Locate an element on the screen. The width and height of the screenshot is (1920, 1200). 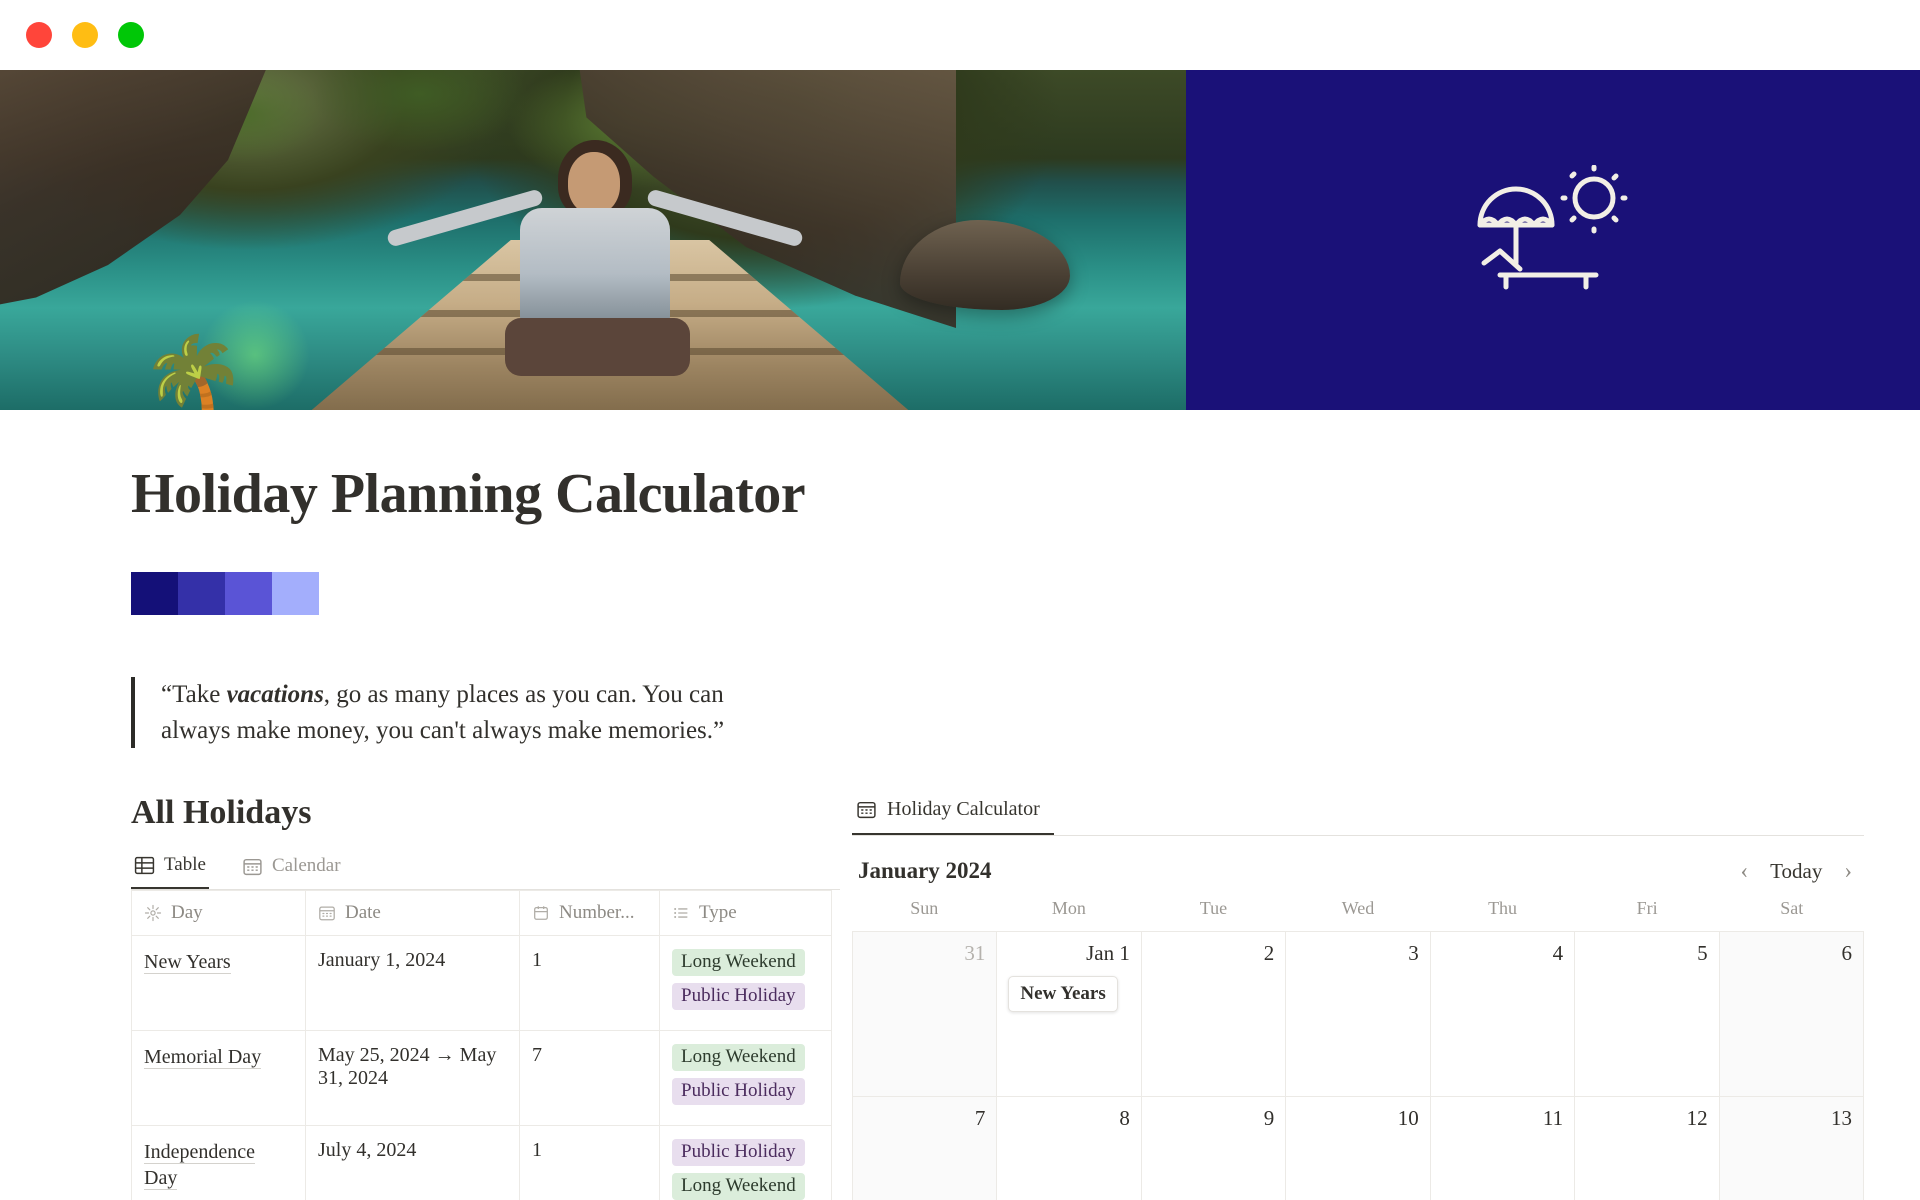
weekday-label: Thu is located at coordinates (1503, 908).